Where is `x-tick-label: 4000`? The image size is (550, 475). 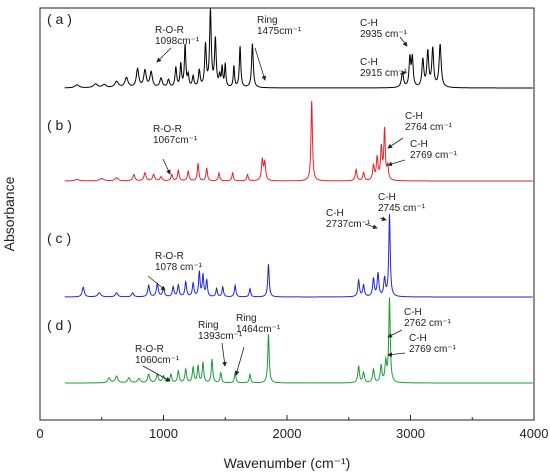 x-tick-label: 4000 is located at coordinates (534, 433).